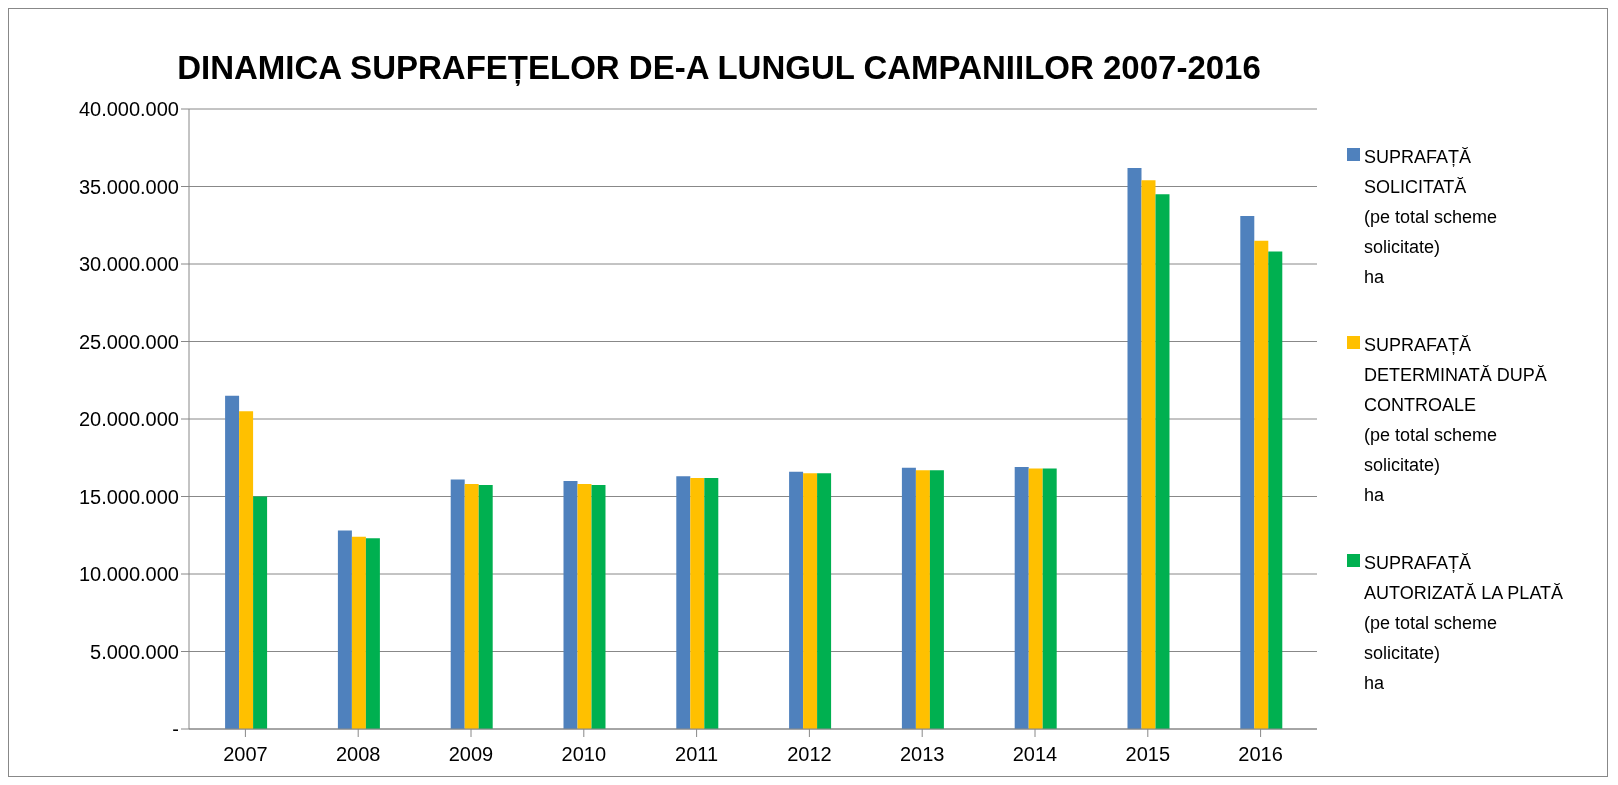 The image size is (1618, 785). I want to click on x-tick-label: 2011, so click(697, 754).